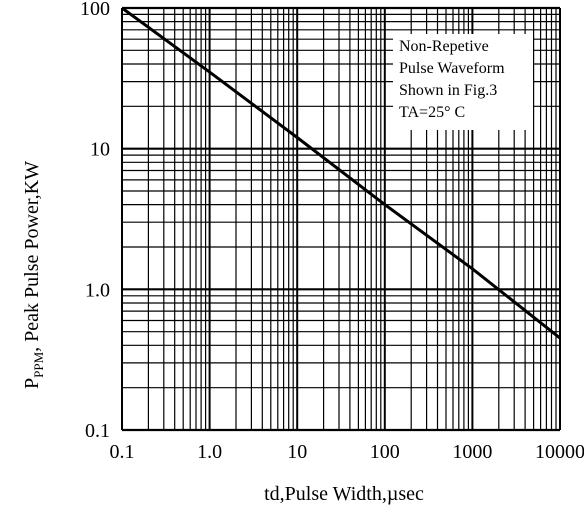  I want to click on x-tick-label: 1000, so click(472, 452).